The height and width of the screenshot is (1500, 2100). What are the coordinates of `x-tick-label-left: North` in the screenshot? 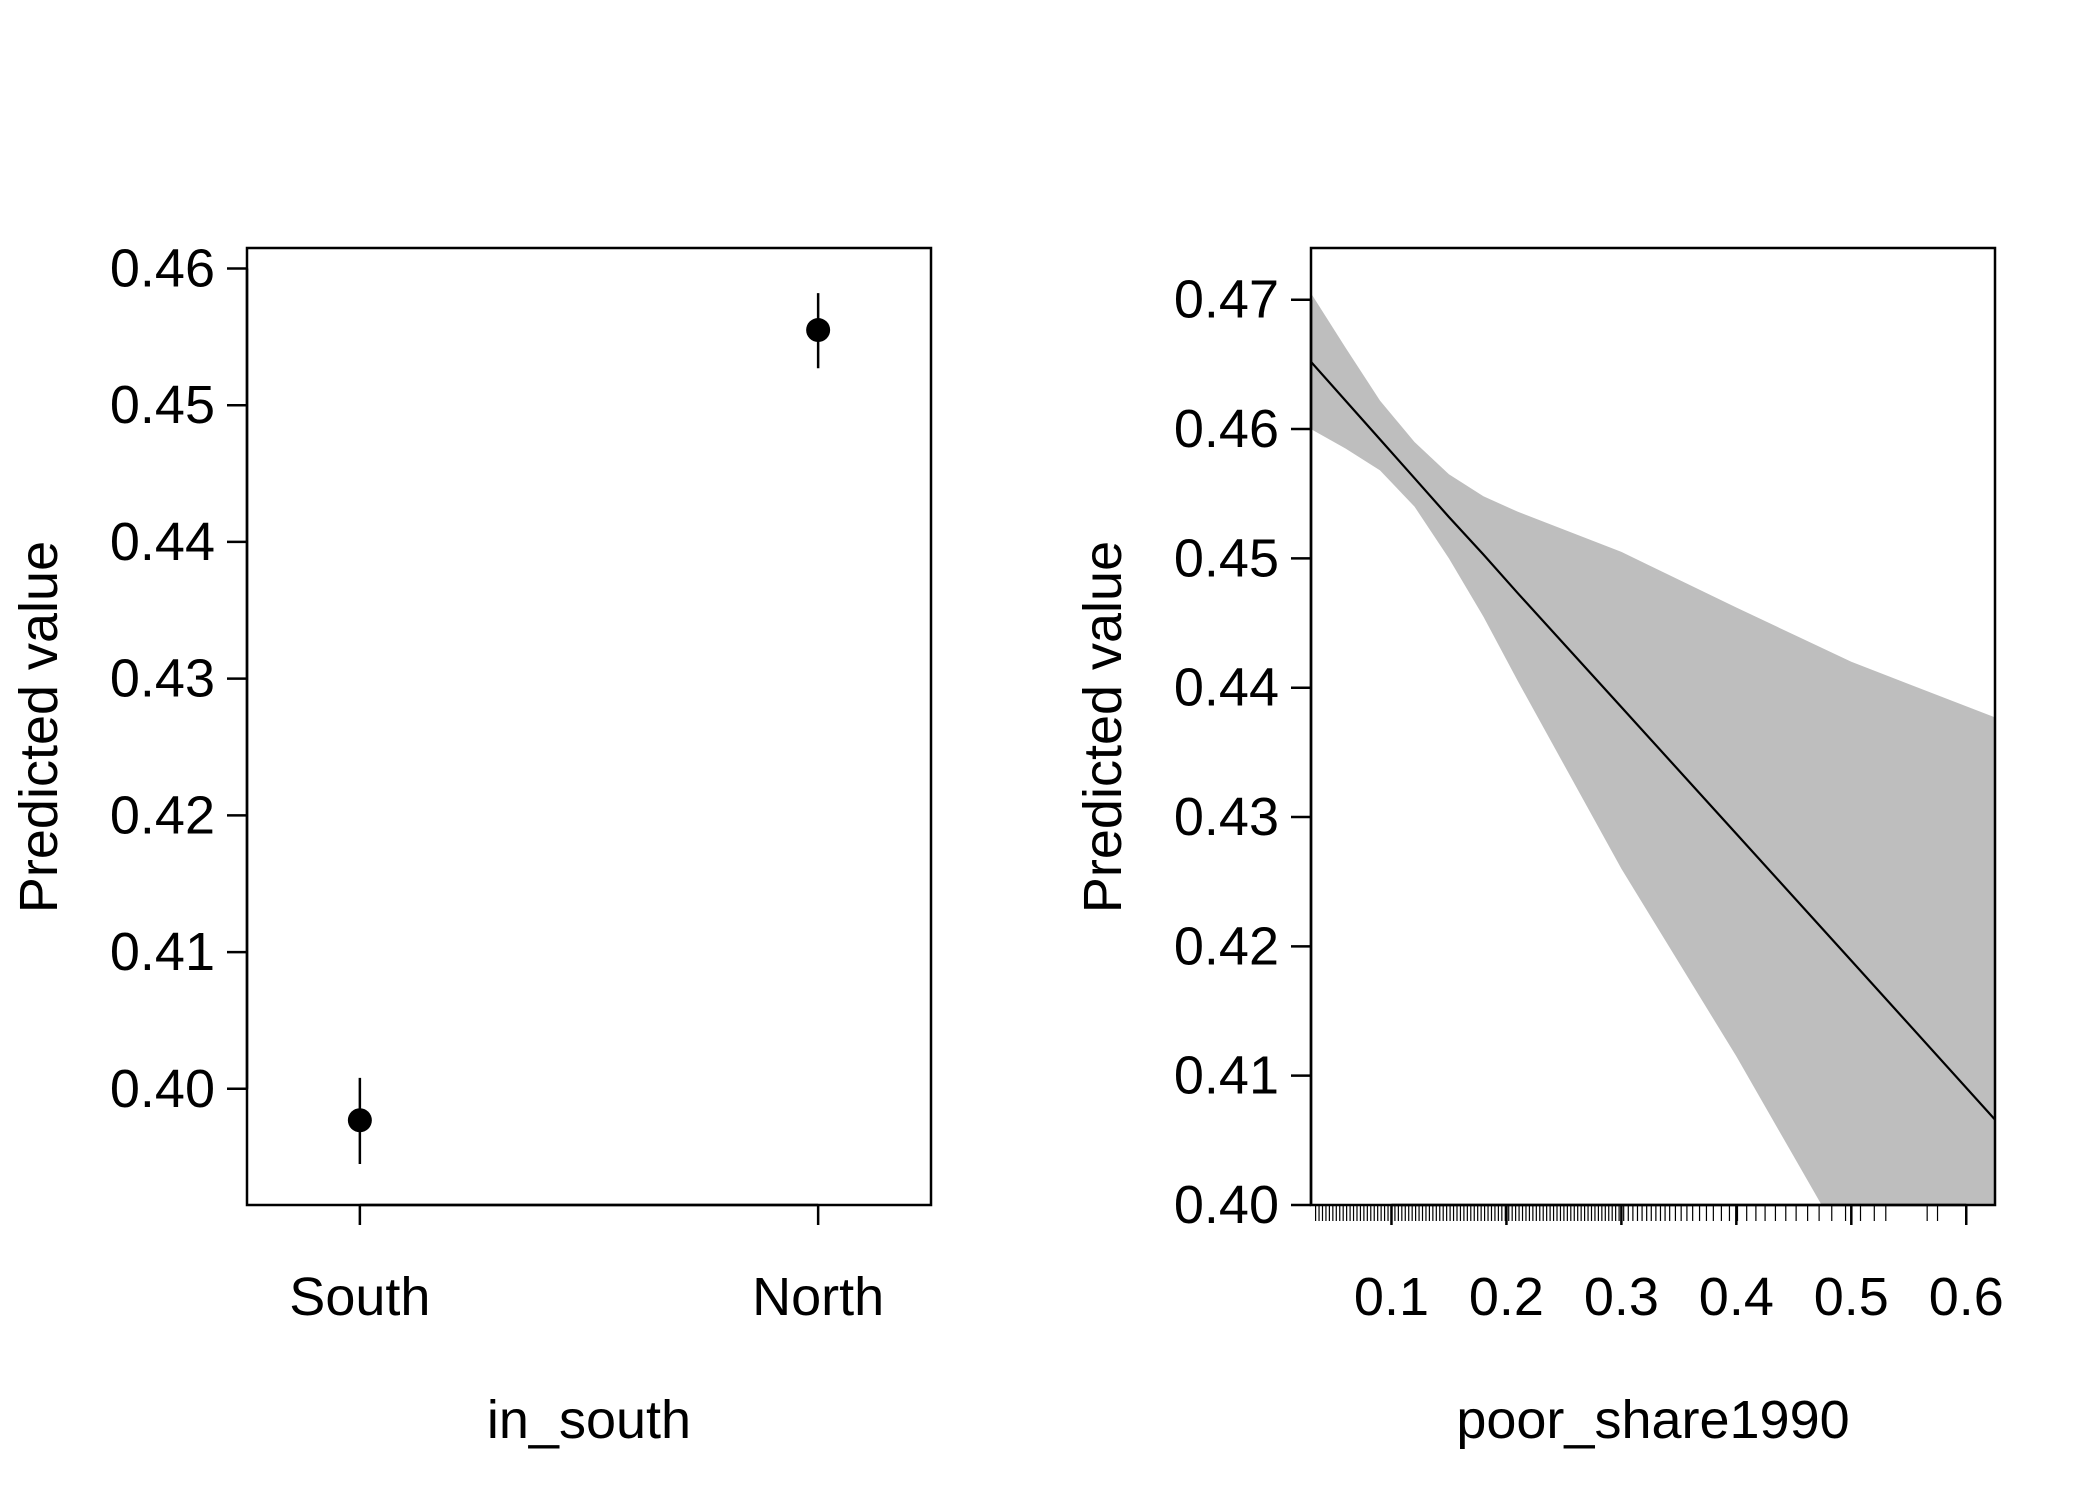 It's located at (818, 1297).